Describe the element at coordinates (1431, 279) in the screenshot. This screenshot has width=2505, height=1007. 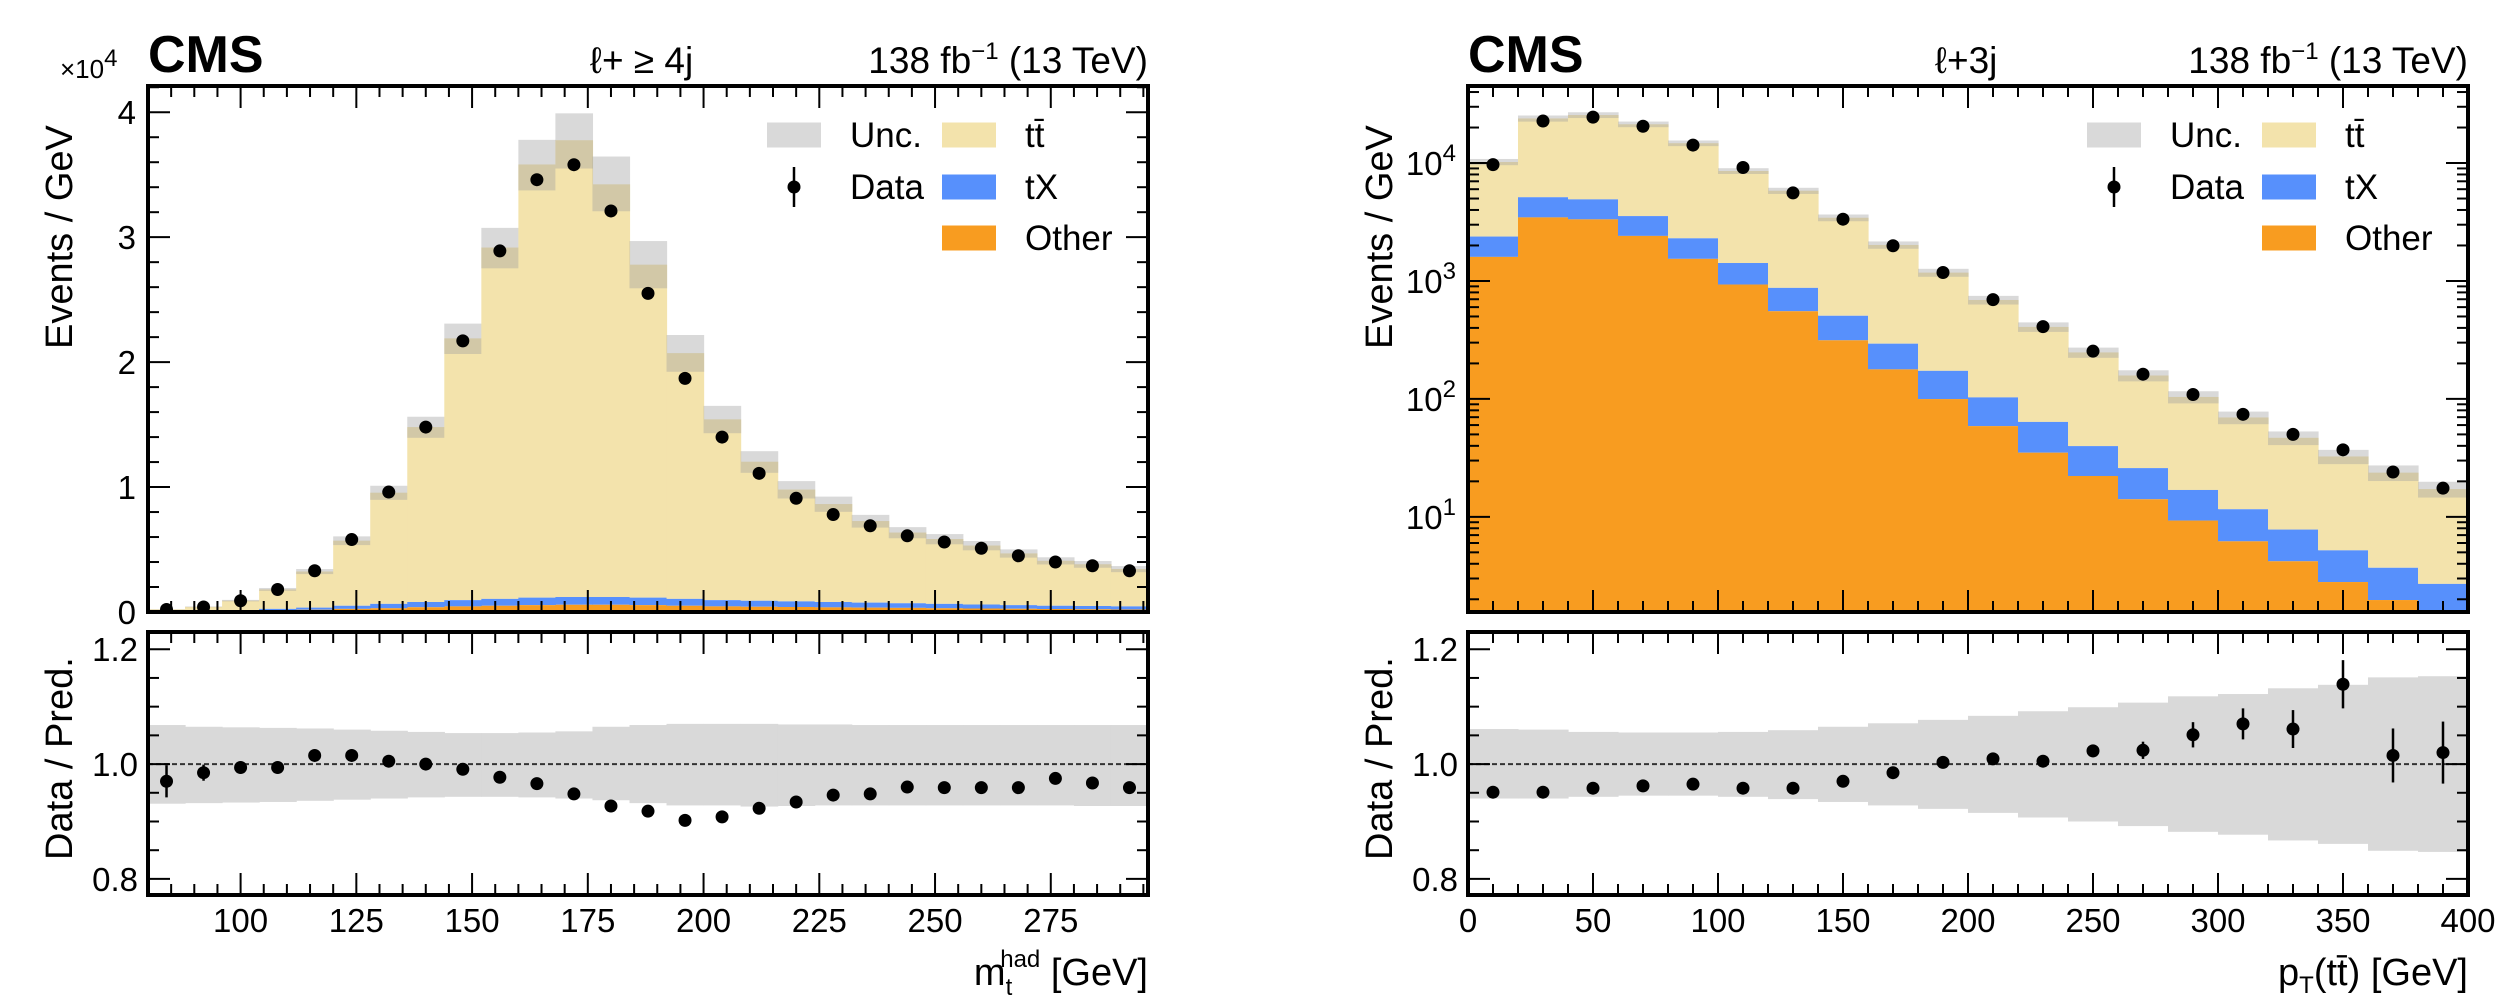
I see `y-tick-label: 103` at that location.